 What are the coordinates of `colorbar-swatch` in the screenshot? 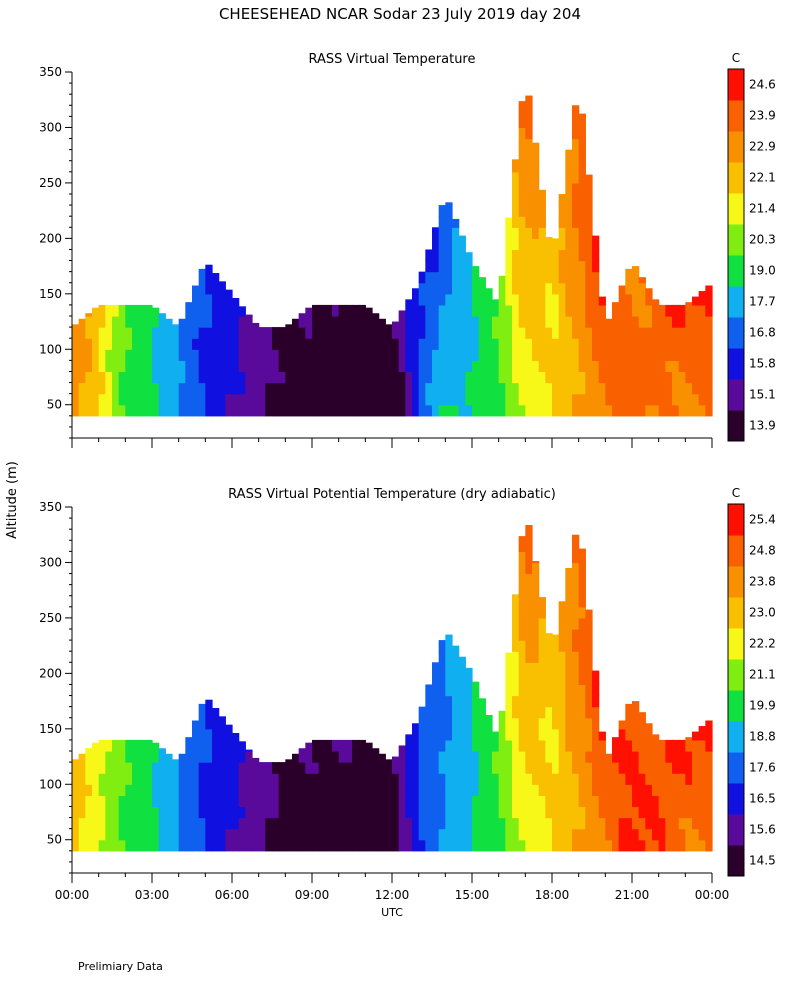 It's located at (736, 861).